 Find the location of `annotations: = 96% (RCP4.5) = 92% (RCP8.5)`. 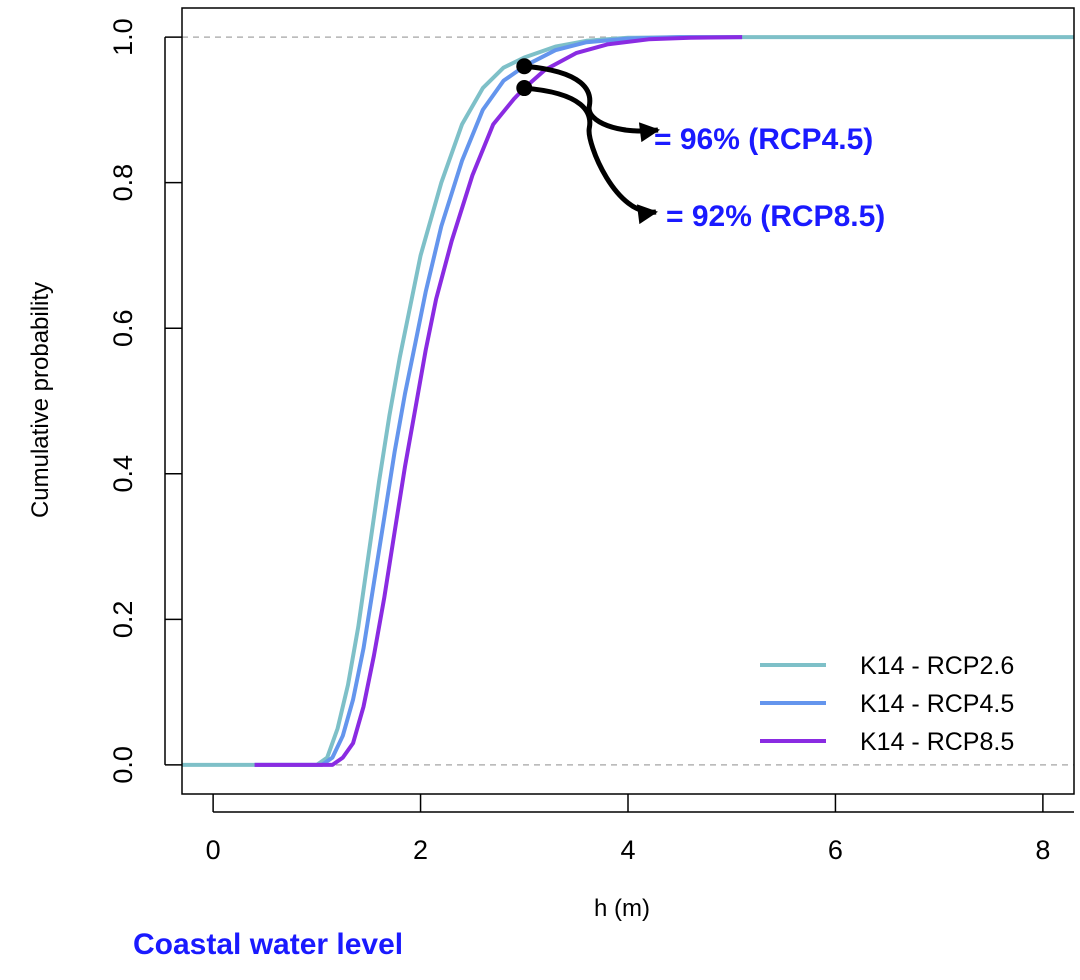

annotations: = 96% (RCP4.5) = 92% (RCP8.5) is located at coordinates (700, 145).